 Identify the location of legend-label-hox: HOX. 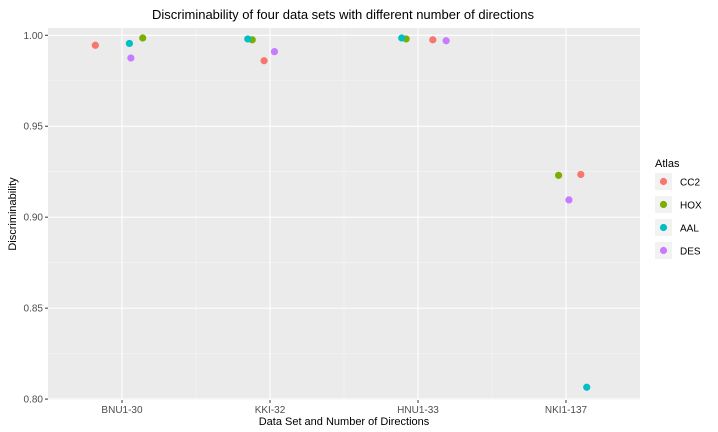
(691, 206).